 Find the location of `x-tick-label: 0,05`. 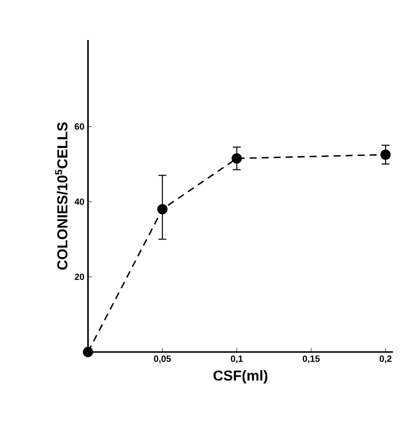

x-tick-label: 0,05 is located at coordinates (162, 360).